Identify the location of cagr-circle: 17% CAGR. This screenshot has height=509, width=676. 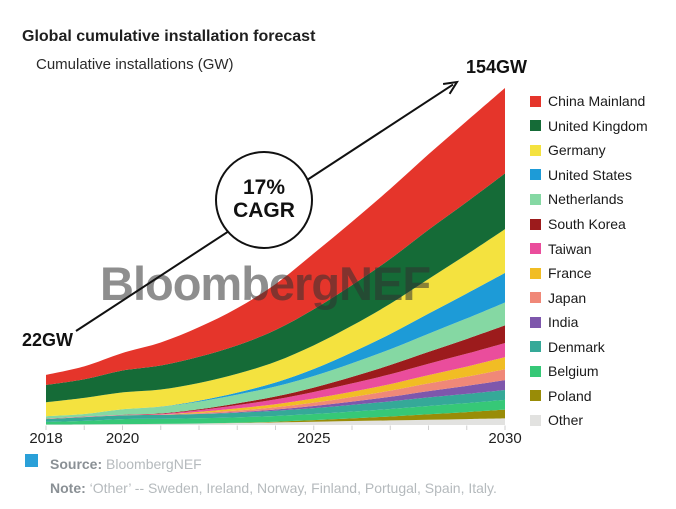
(264, 200).